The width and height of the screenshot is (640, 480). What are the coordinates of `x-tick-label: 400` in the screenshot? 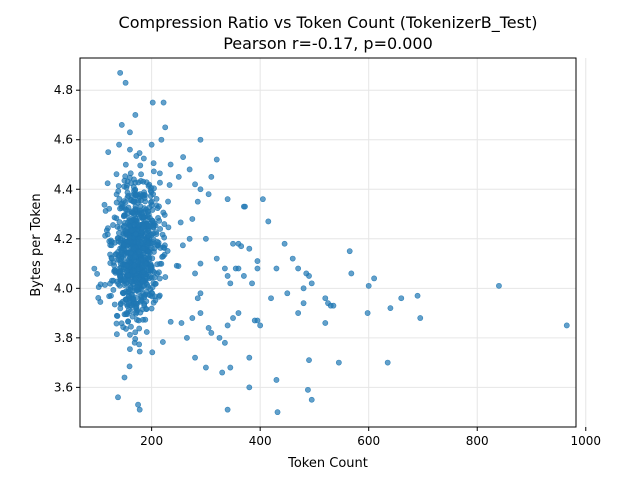 It's located at (260, 441).